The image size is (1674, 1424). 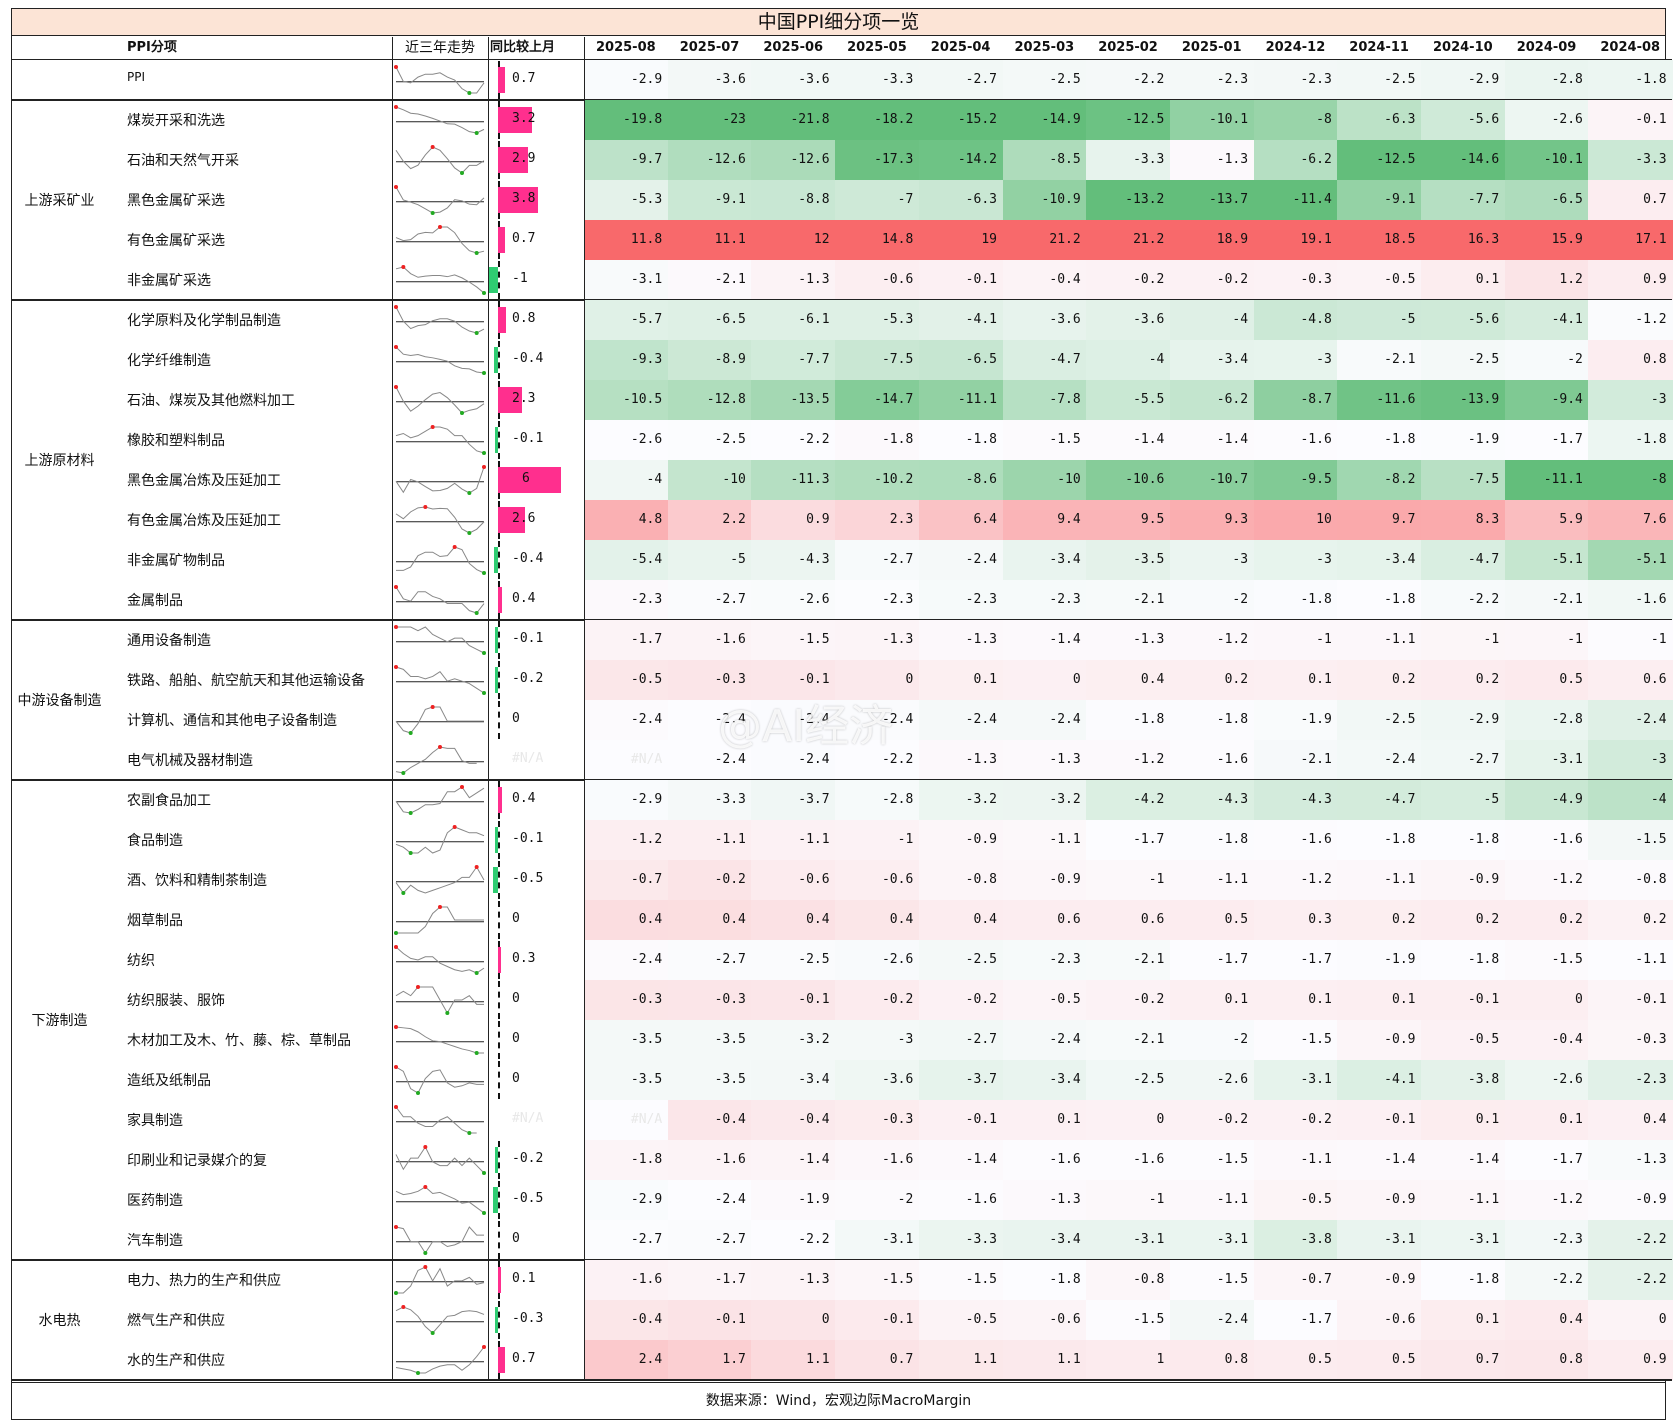 I want to click on heat-cell: -5.7, so click(x=626, y=320).